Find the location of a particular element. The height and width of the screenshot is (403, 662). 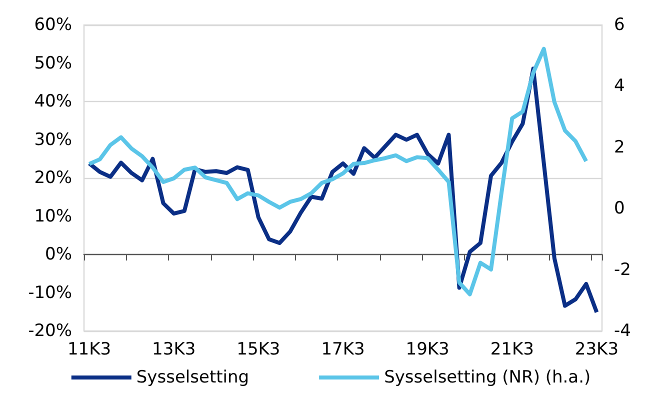

x-tick-label: 15K3 is located at coordinates (258, 350).